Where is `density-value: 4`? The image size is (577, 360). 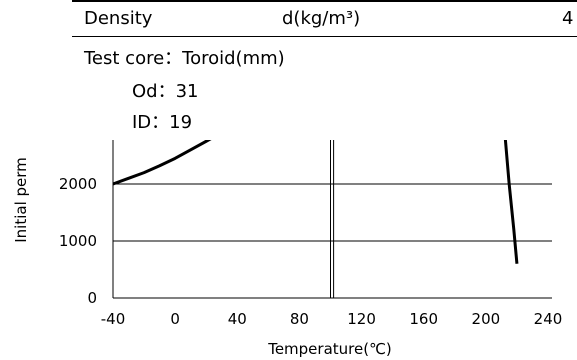 density-value: 4 is located at coordinates (568, 18).